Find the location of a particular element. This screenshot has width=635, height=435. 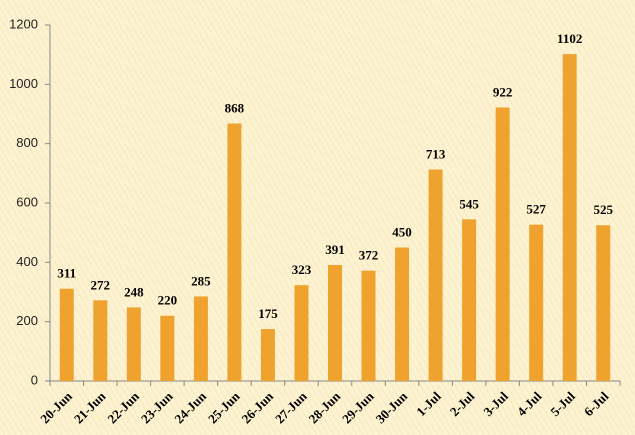

x-tick-label: 26-Jun is located at coordinates (257, 407).